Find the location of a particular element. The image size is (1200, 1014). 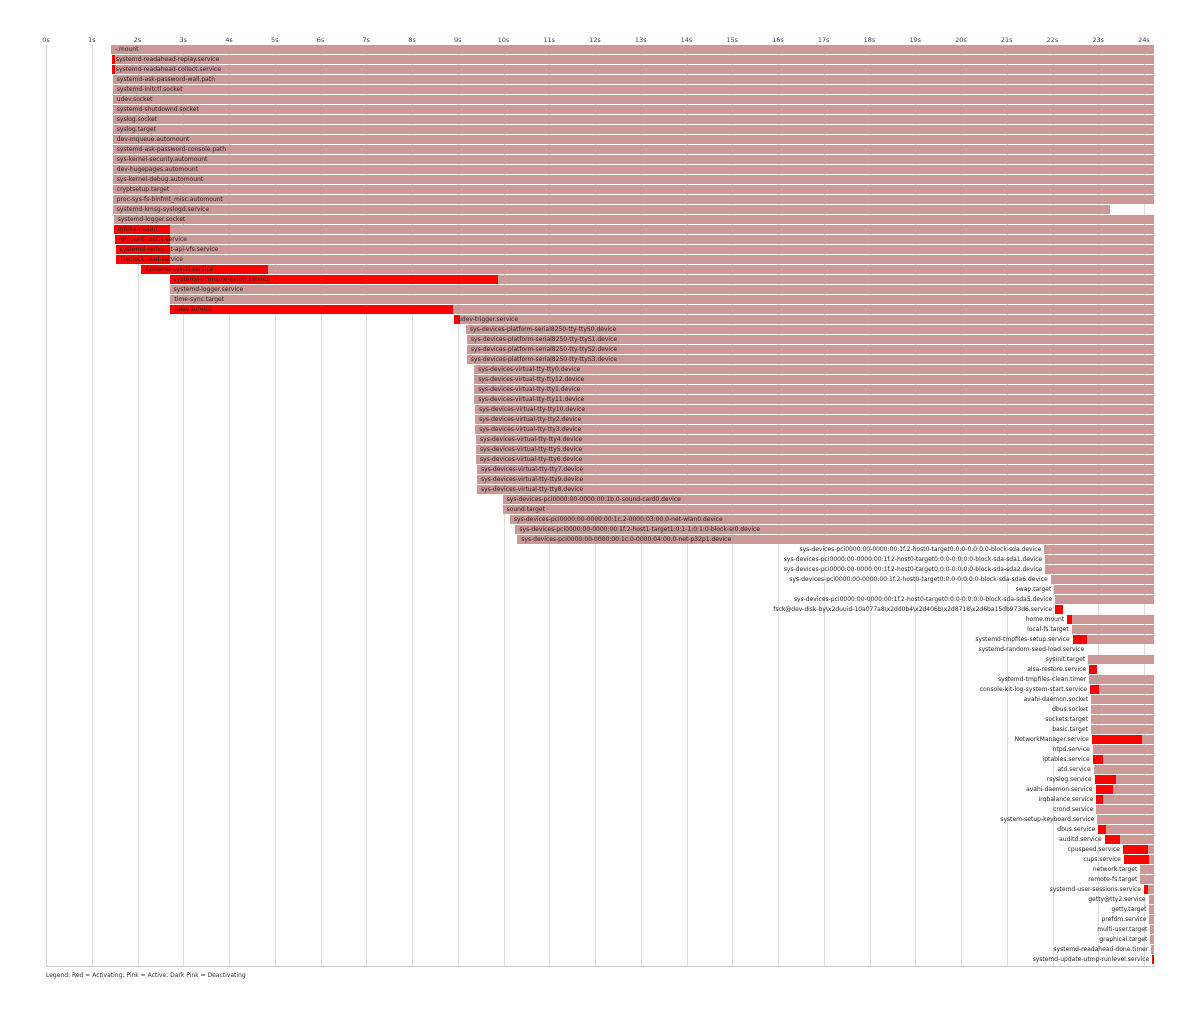

unit-row: crond.service is located at coordinates (600, 809).